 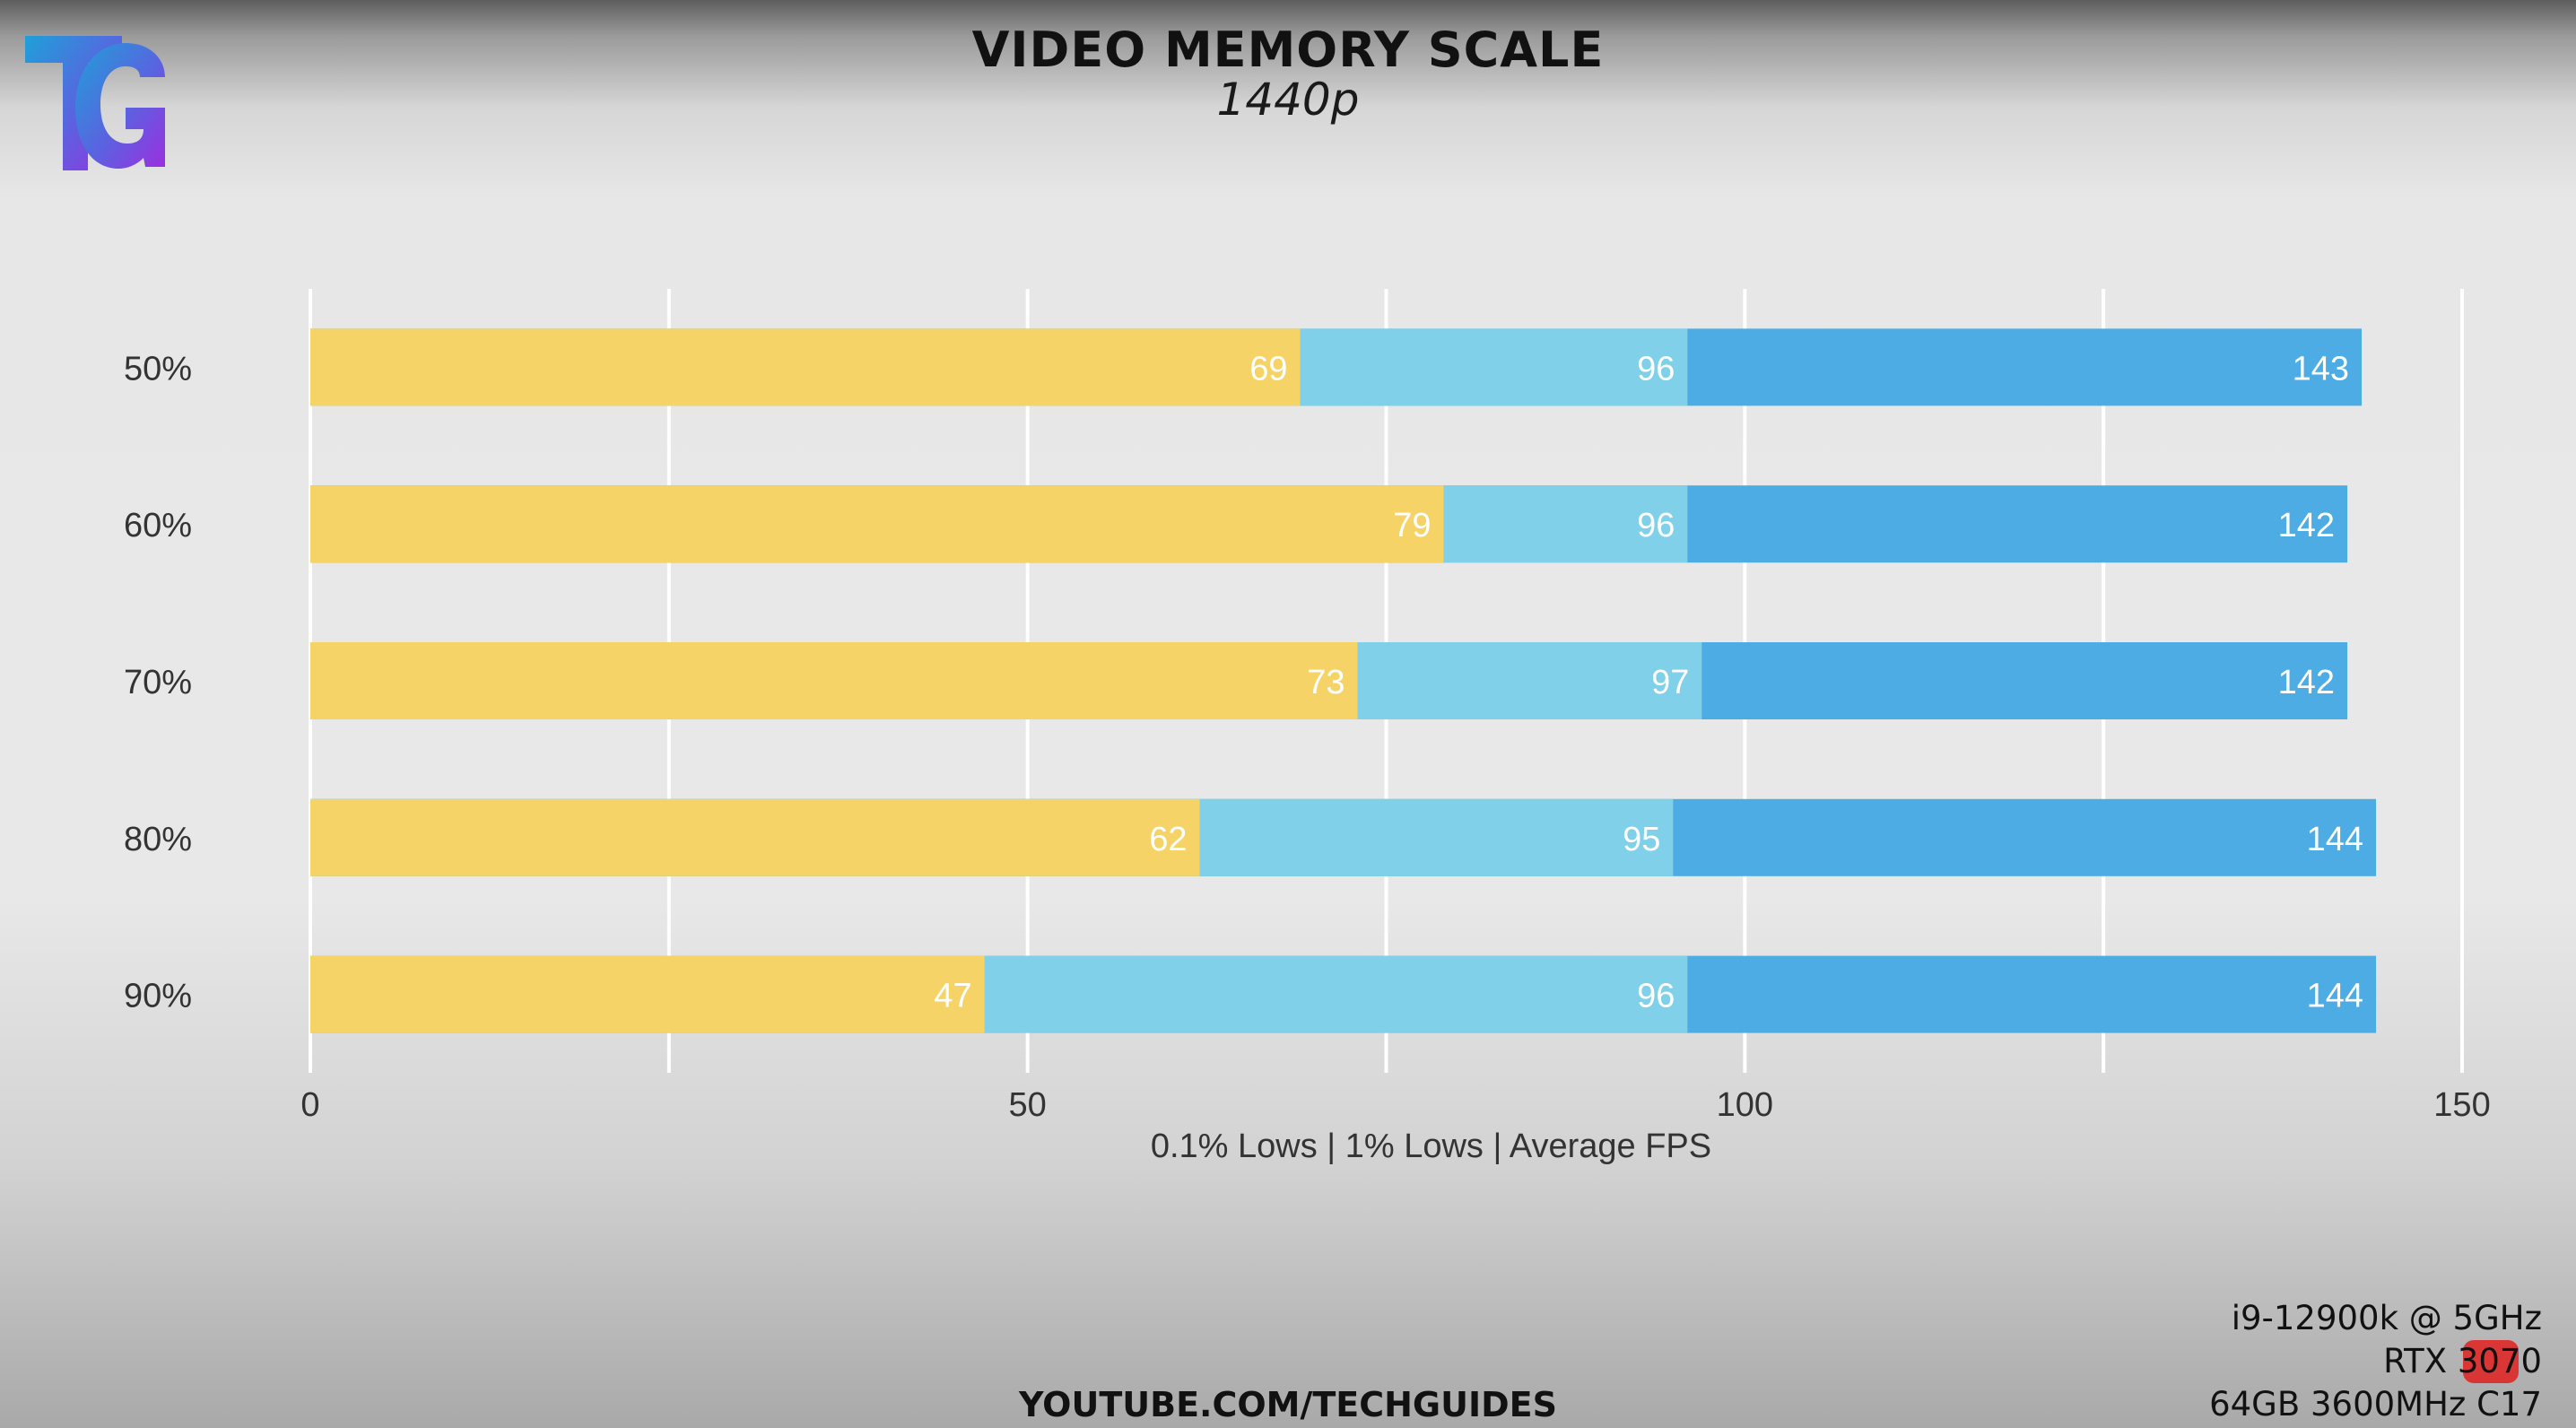 I want to click on data-label-low01: 79, so click(x=1412, y=526).